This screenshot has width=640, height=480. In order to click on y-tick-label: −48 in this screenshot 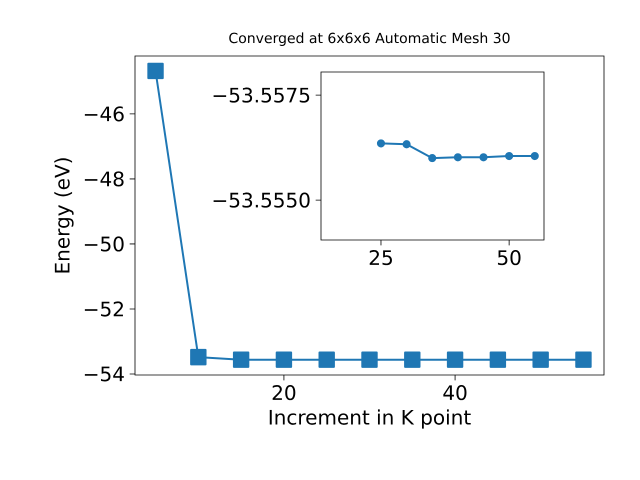, I will do `click(104, 178)`.